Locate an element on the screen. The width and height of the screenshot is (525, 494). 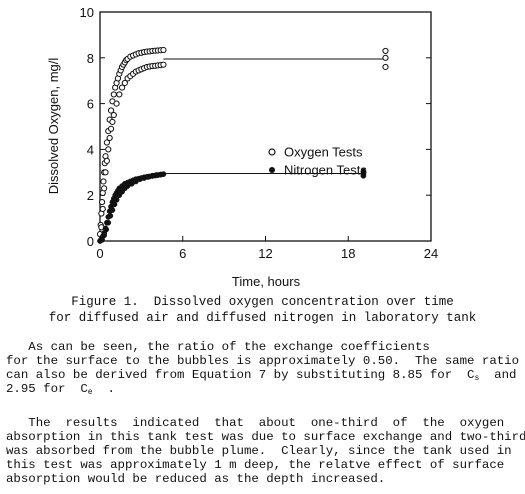
subscript-s: s is located at coordinates (477, 378).